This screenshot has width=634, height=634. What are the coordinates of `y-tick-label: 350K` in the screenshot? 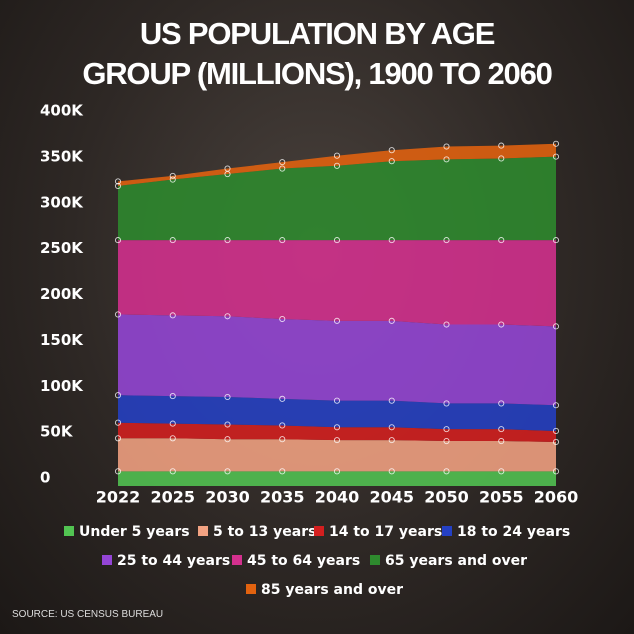 It's located at (62, 156).